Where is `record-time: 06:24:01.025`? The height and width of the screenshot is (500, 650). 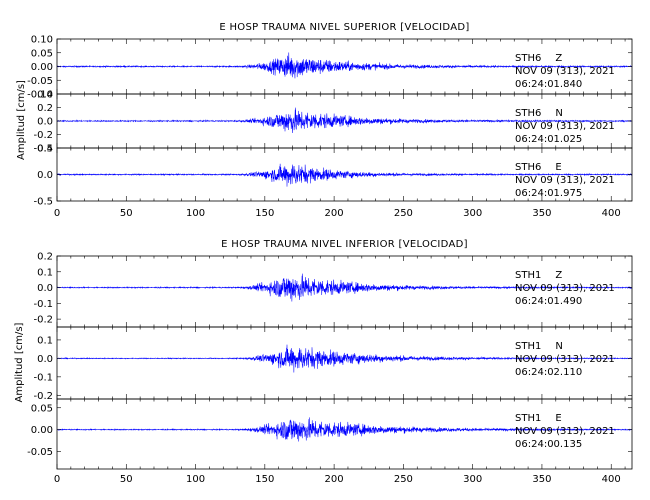 record-time: 06:24:01.025 is located at coordinates (548, 139).